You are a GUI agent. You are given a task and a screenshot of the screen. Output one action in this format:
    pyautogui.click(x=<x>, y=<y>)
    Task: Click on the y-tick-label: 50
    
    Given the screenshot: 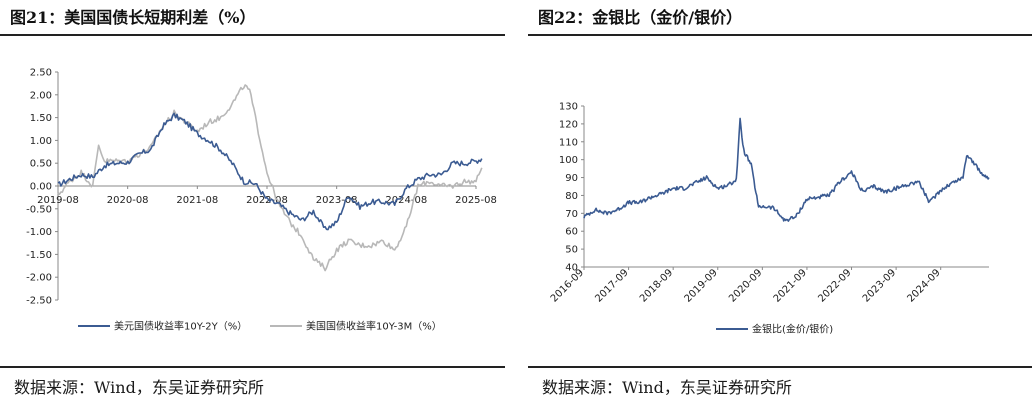 What is the action you would take?
    pyautogui.click(x=571, y=250)
    